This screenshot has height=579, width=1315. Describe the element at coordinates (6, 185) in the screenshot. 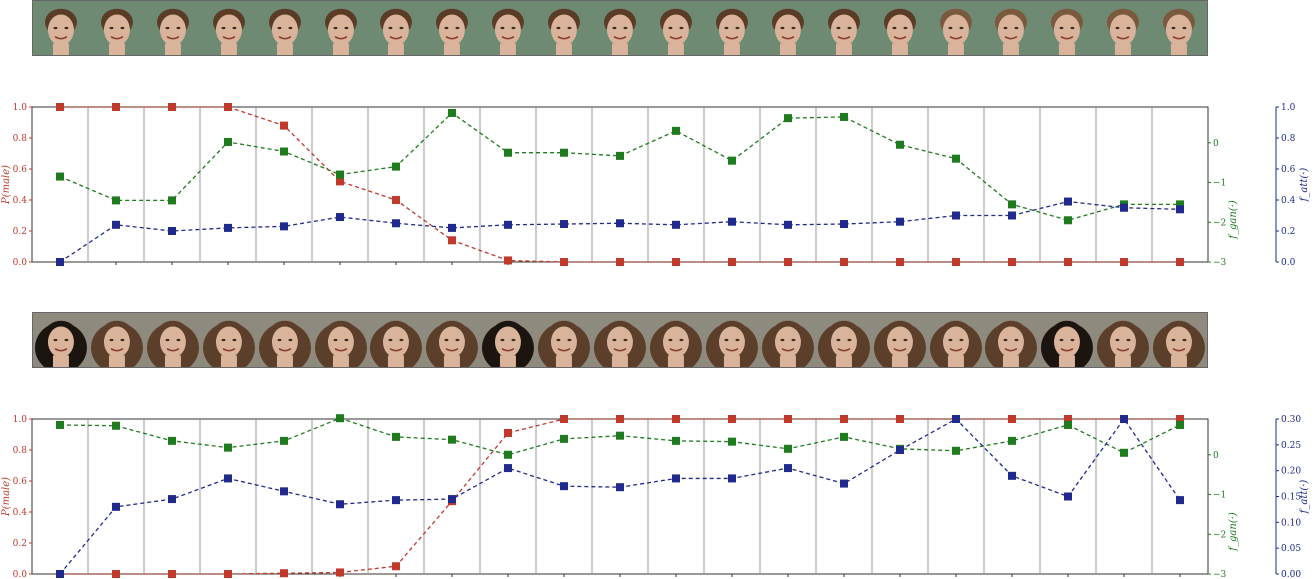

I see `y-axis-label: P(male)` at that location.